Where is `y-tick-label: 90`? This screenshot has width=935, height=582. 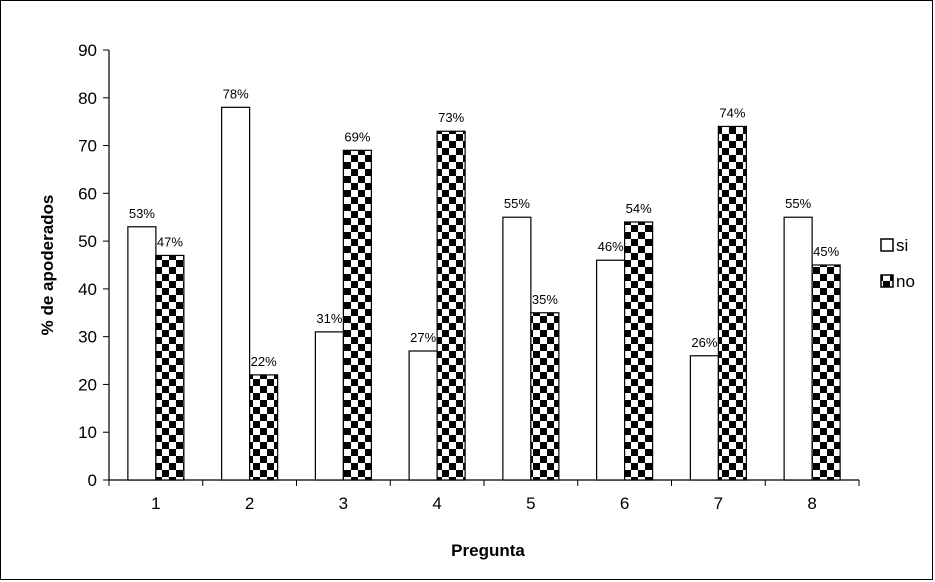 y-tick-label: 90 is located at coordinates (87, 50).